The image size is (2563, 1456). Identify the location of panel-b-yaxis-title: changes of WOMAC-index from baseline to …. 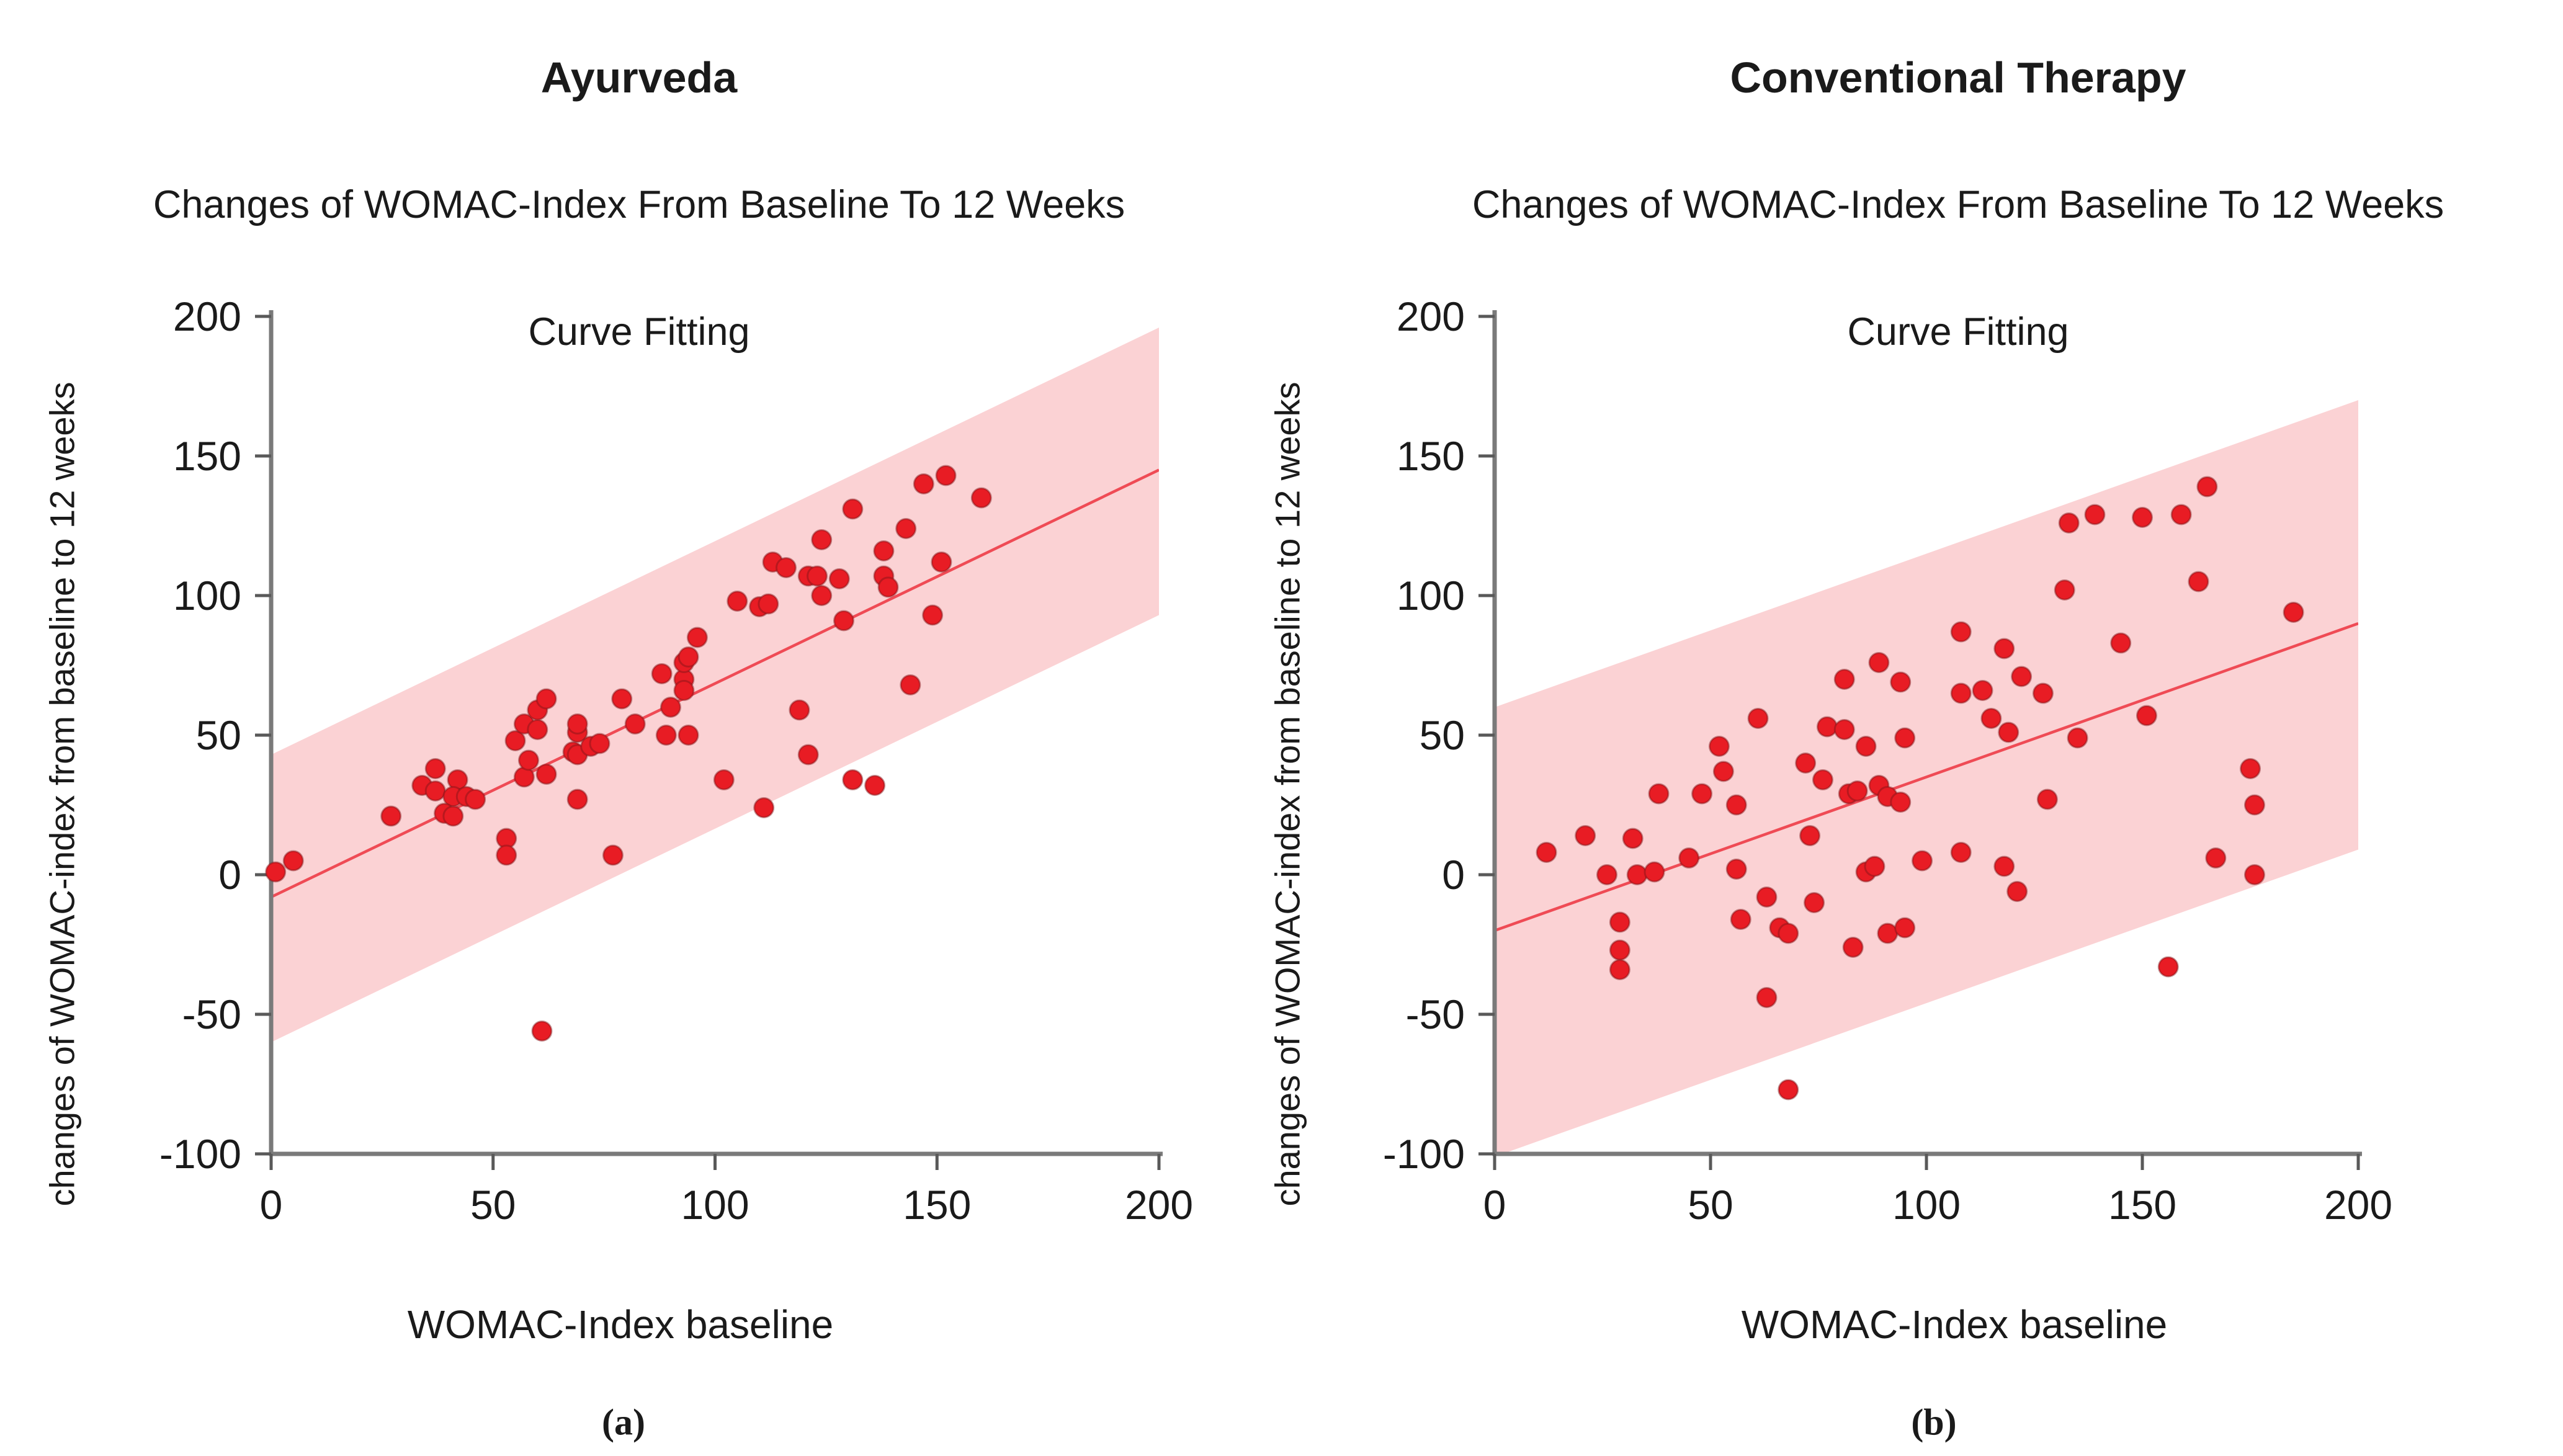
(1287, 794).